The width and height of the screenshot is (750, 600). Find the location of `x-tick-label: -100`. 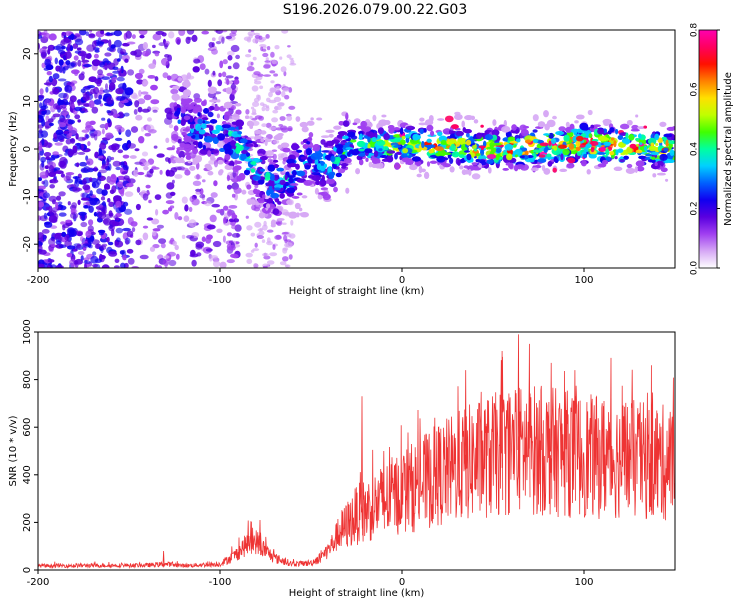

x-tick-label: -100 is located at coordinates (220, 582).